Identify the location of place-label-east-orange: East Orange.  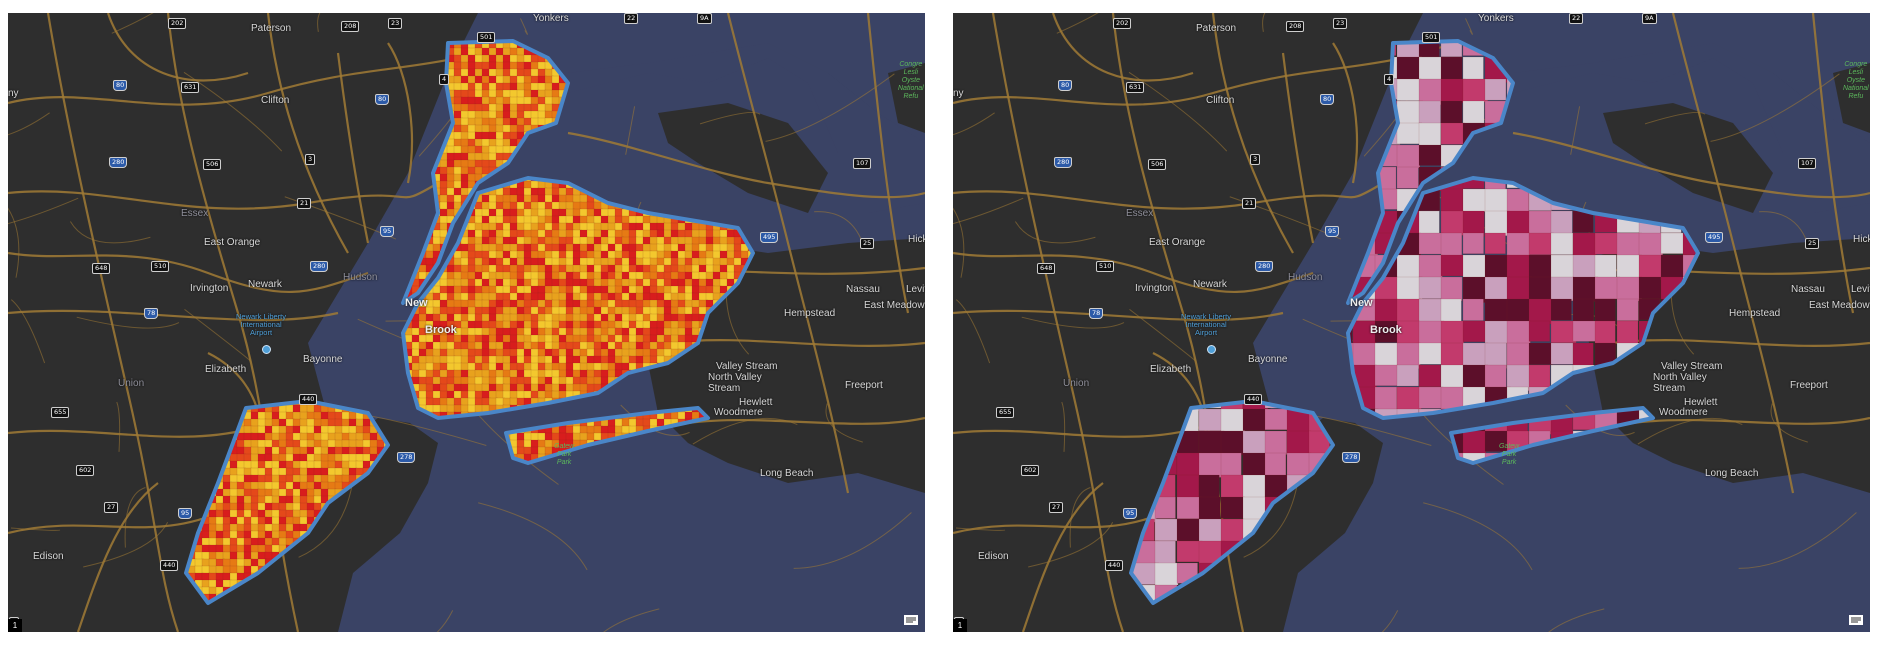
(1177, 242).